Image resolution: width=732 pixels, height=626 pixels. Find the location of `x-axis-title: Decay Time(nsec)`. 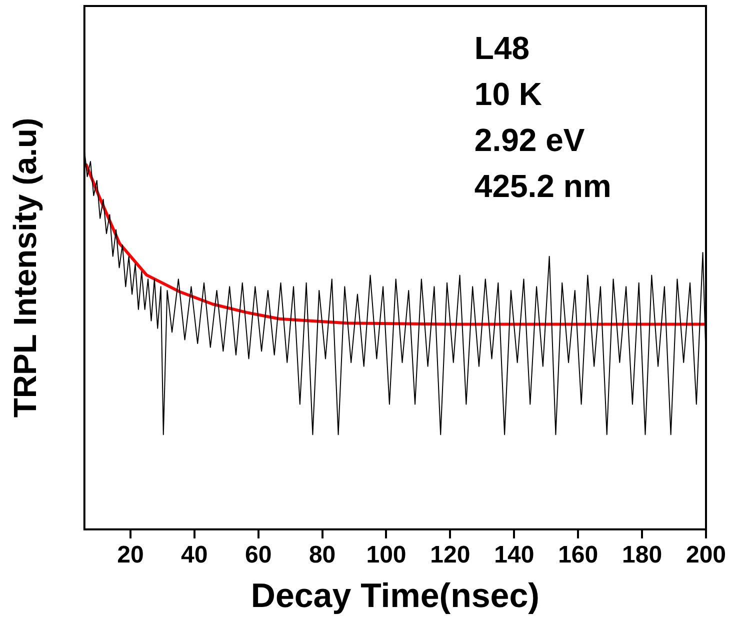

x-axis-title: Decay Time(nsec) is located at coordinates (395, 595).